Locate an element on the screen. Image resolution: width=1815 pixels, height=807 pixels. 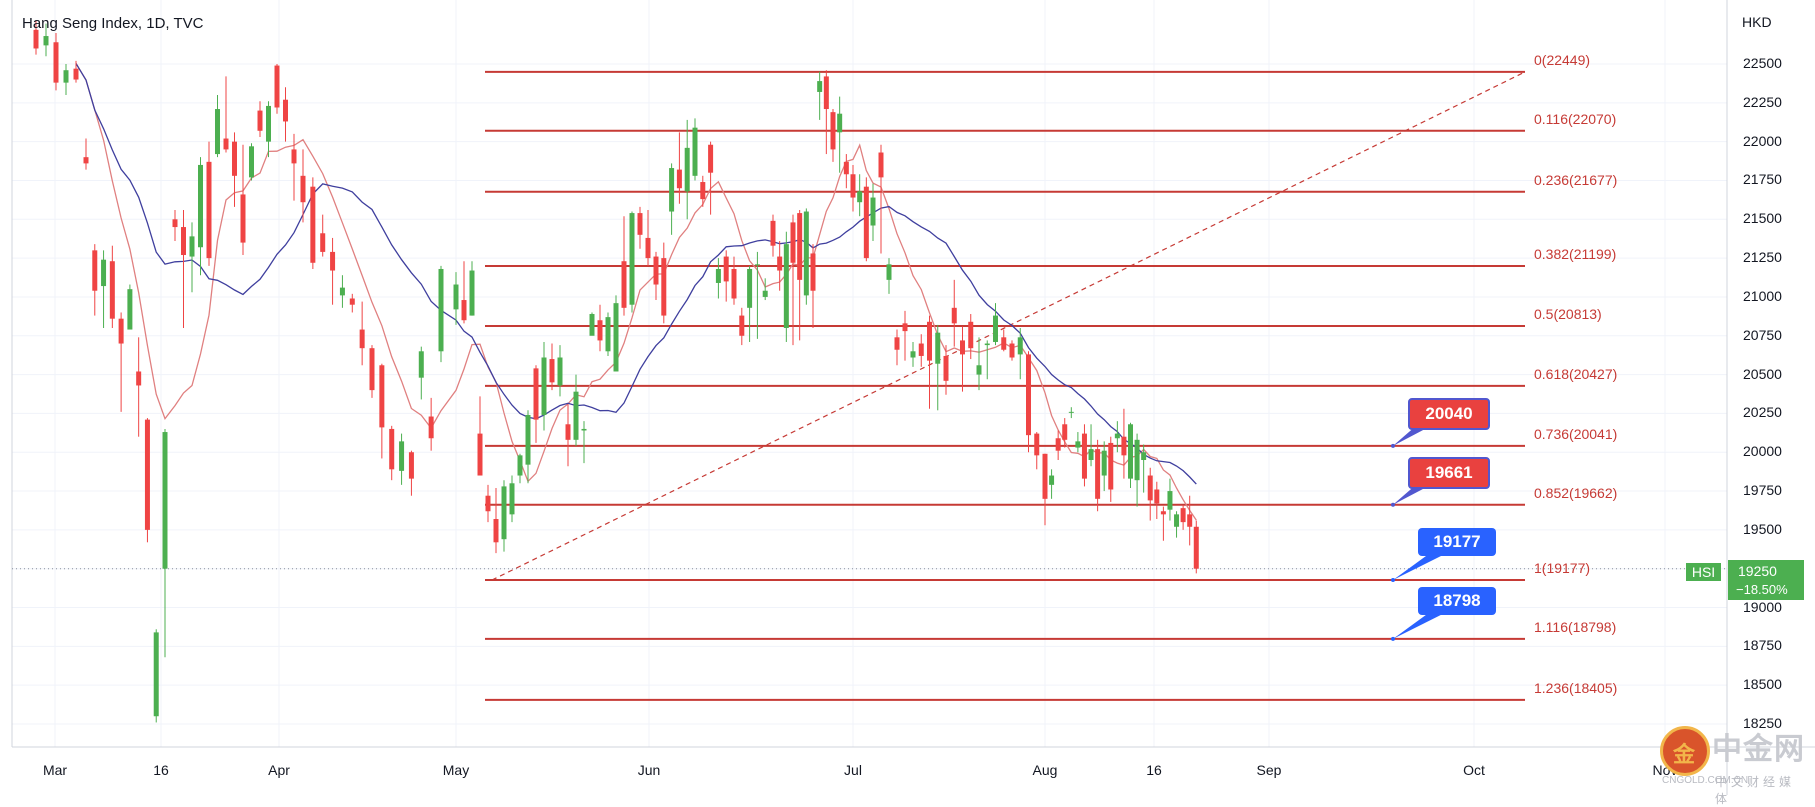
y-tick-label: 21750 is located at coordinates (1762, 179).